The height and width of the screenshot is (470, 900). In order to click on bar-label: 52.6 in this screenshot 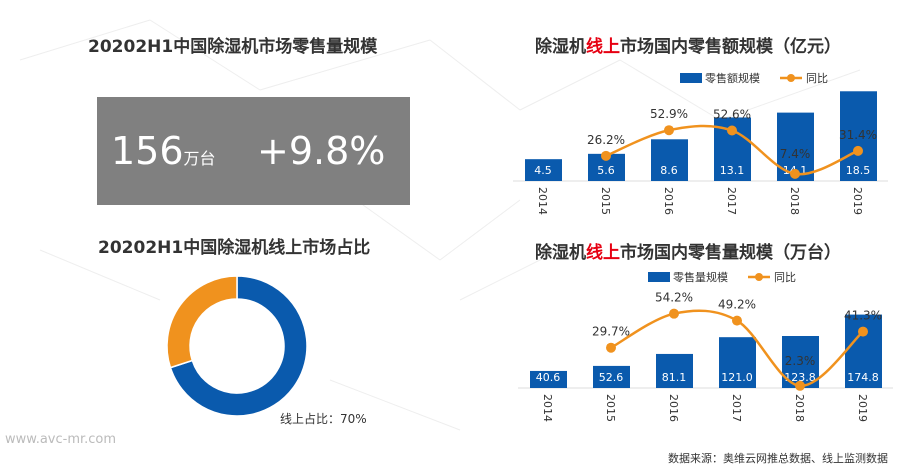, I will do `click(611, 377)`.